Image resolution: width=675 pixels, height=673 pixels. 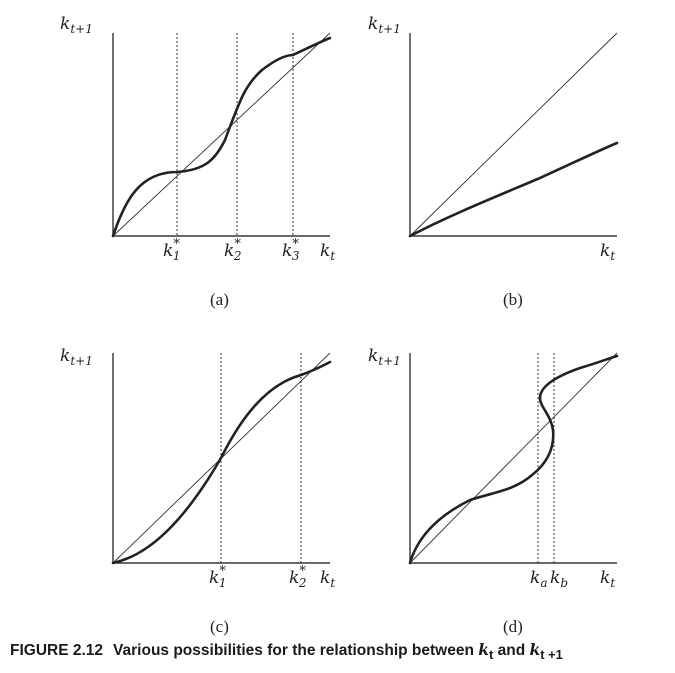 I want to click on panel-a-label: (a), so click(x=219, y=299).